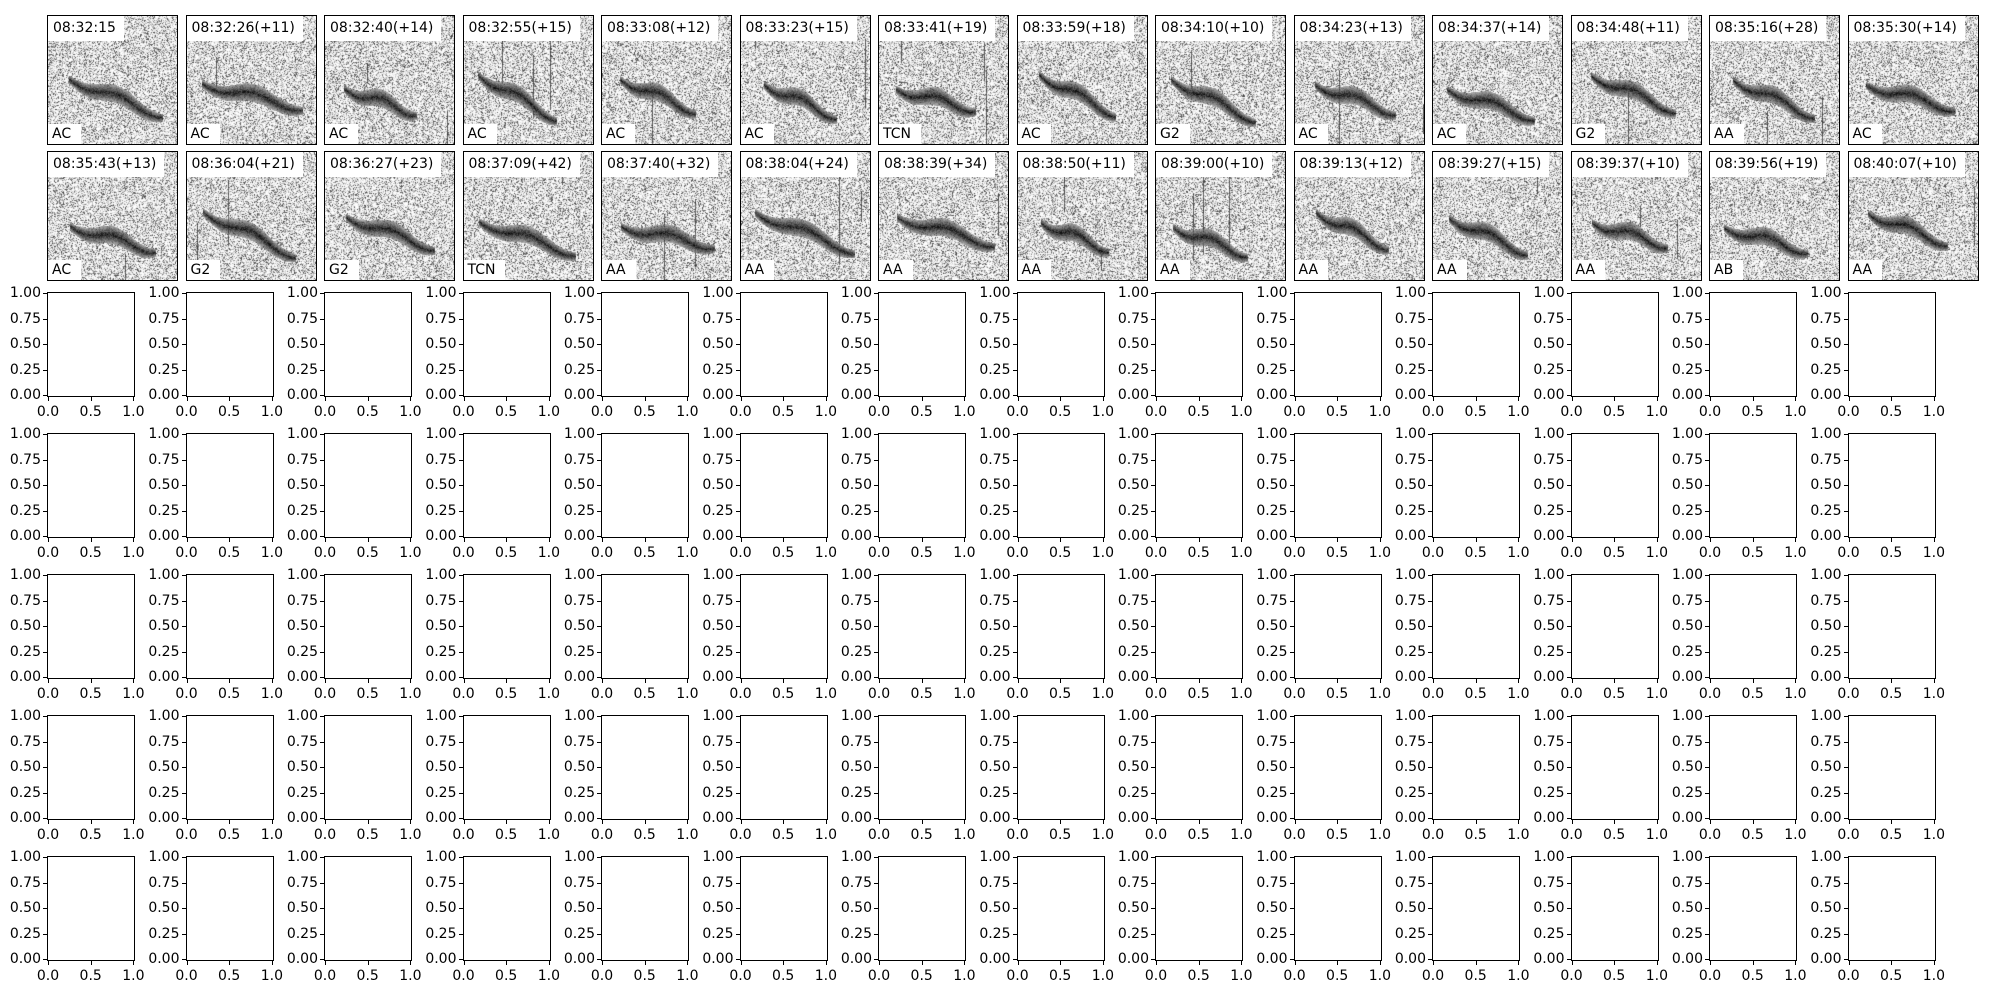 This screenshot has height=1000, width=2000. What do you see at coordinates (1774, 80) in the screenshot?
I see `spectrogram-panel: 08:35:16(+28) AA` at bounding box center [1774, 80].